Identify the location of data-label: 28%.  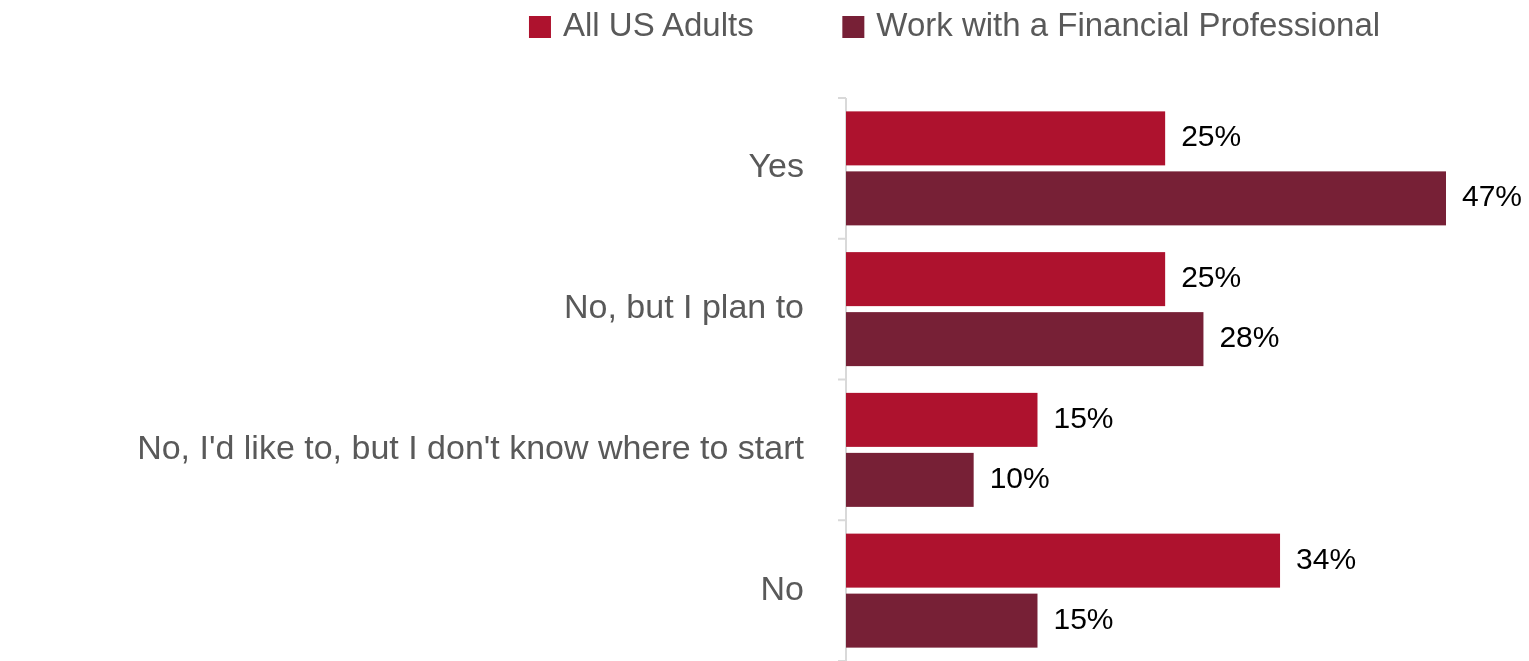
(1249, 337).